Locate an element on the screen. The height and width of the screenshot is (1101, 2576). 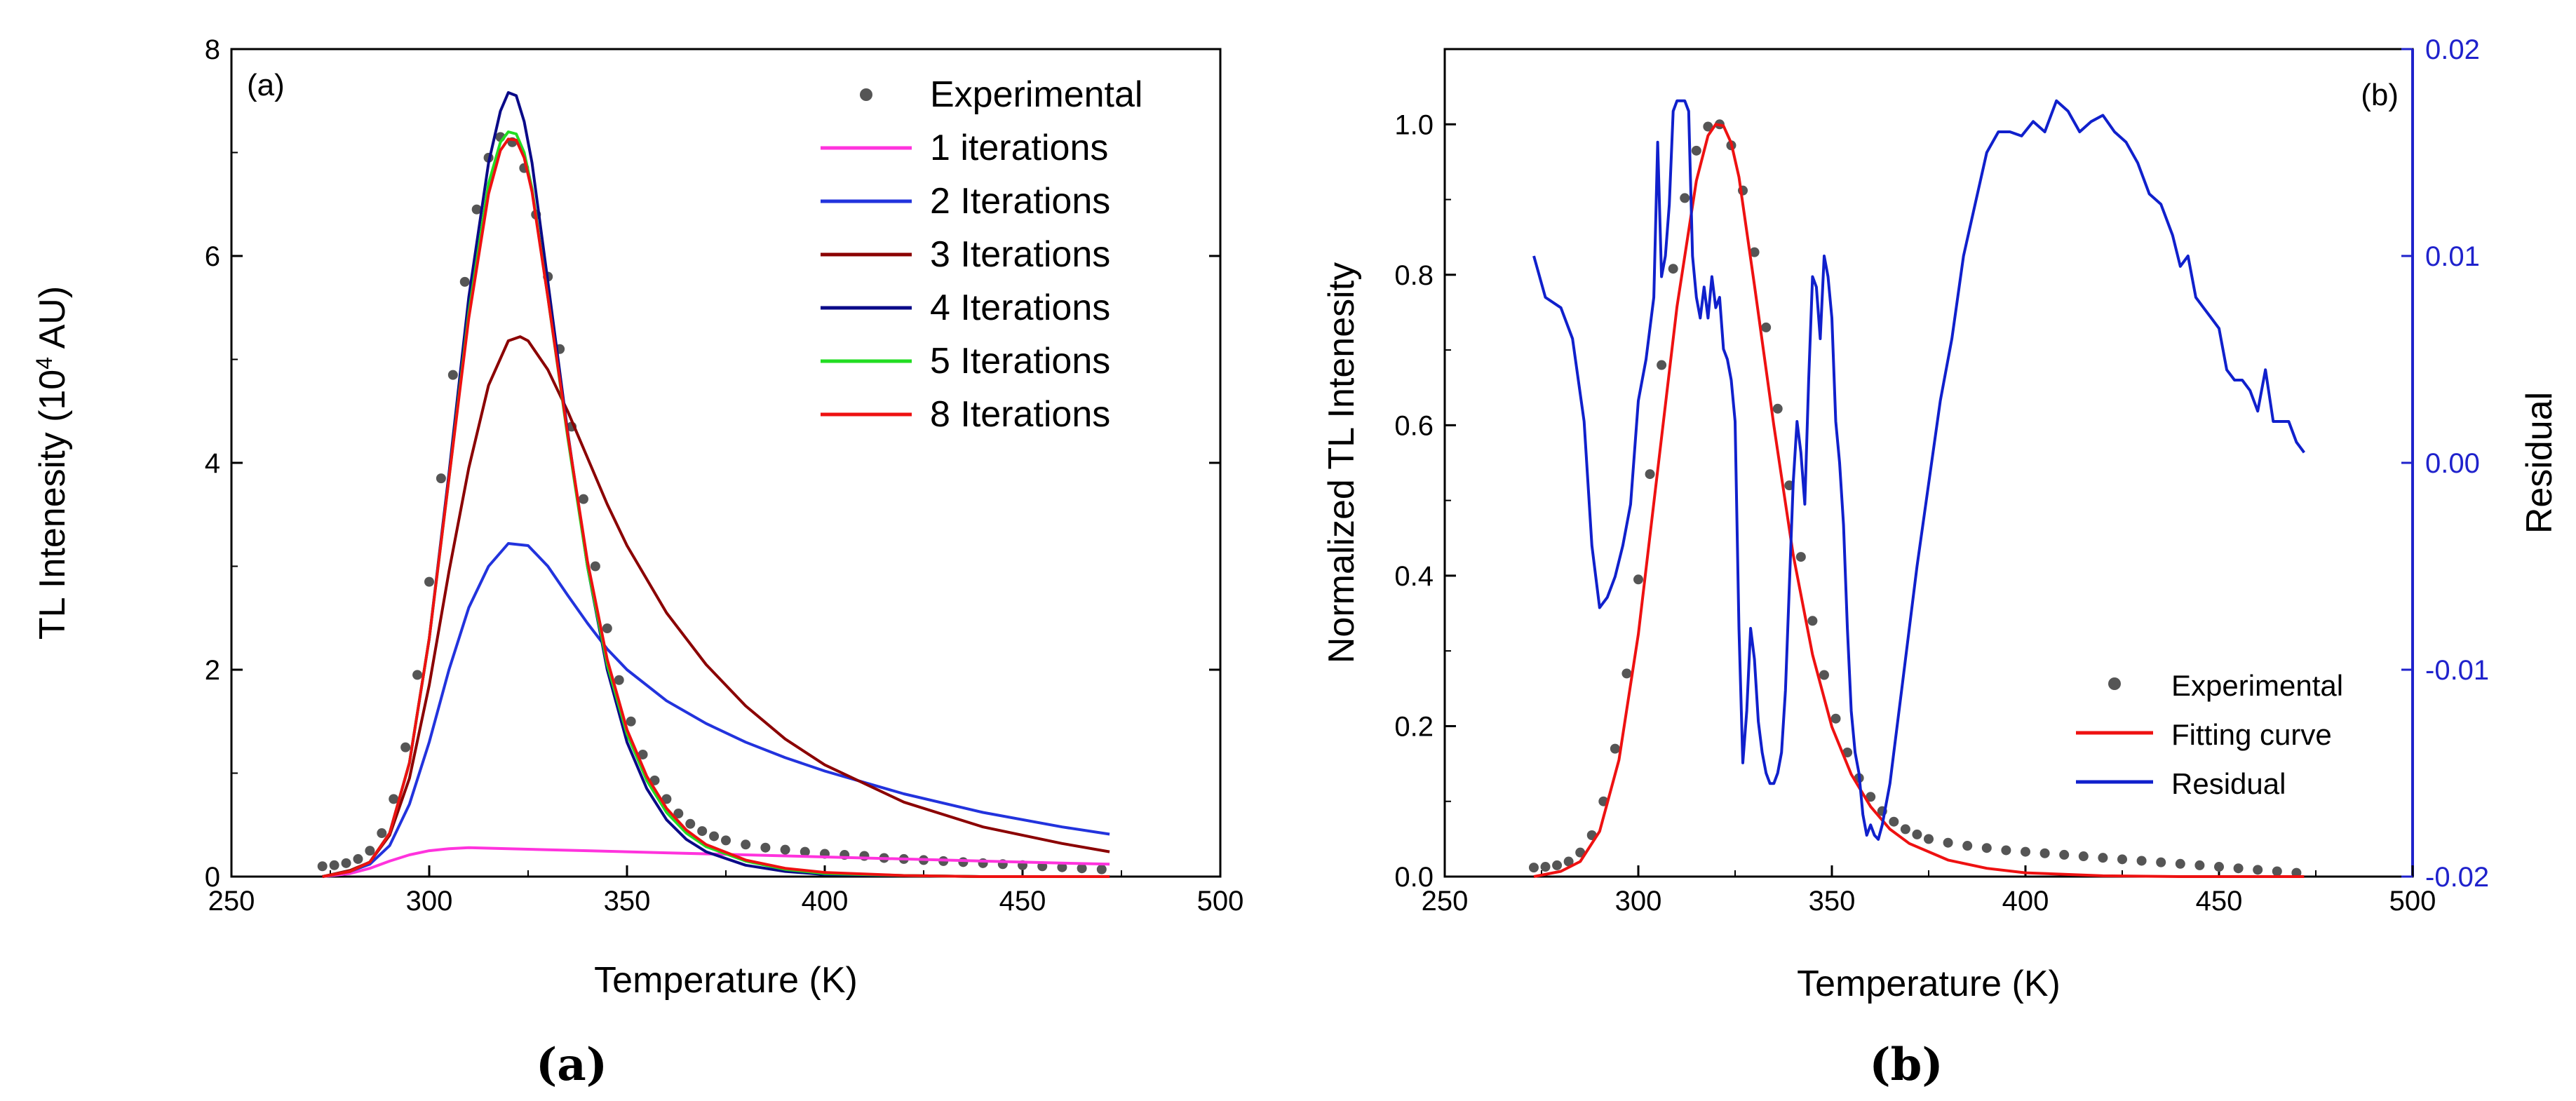
panel-a-y-axis-title-main: TL Intenesity (10 is located at coordinates (52, 505).